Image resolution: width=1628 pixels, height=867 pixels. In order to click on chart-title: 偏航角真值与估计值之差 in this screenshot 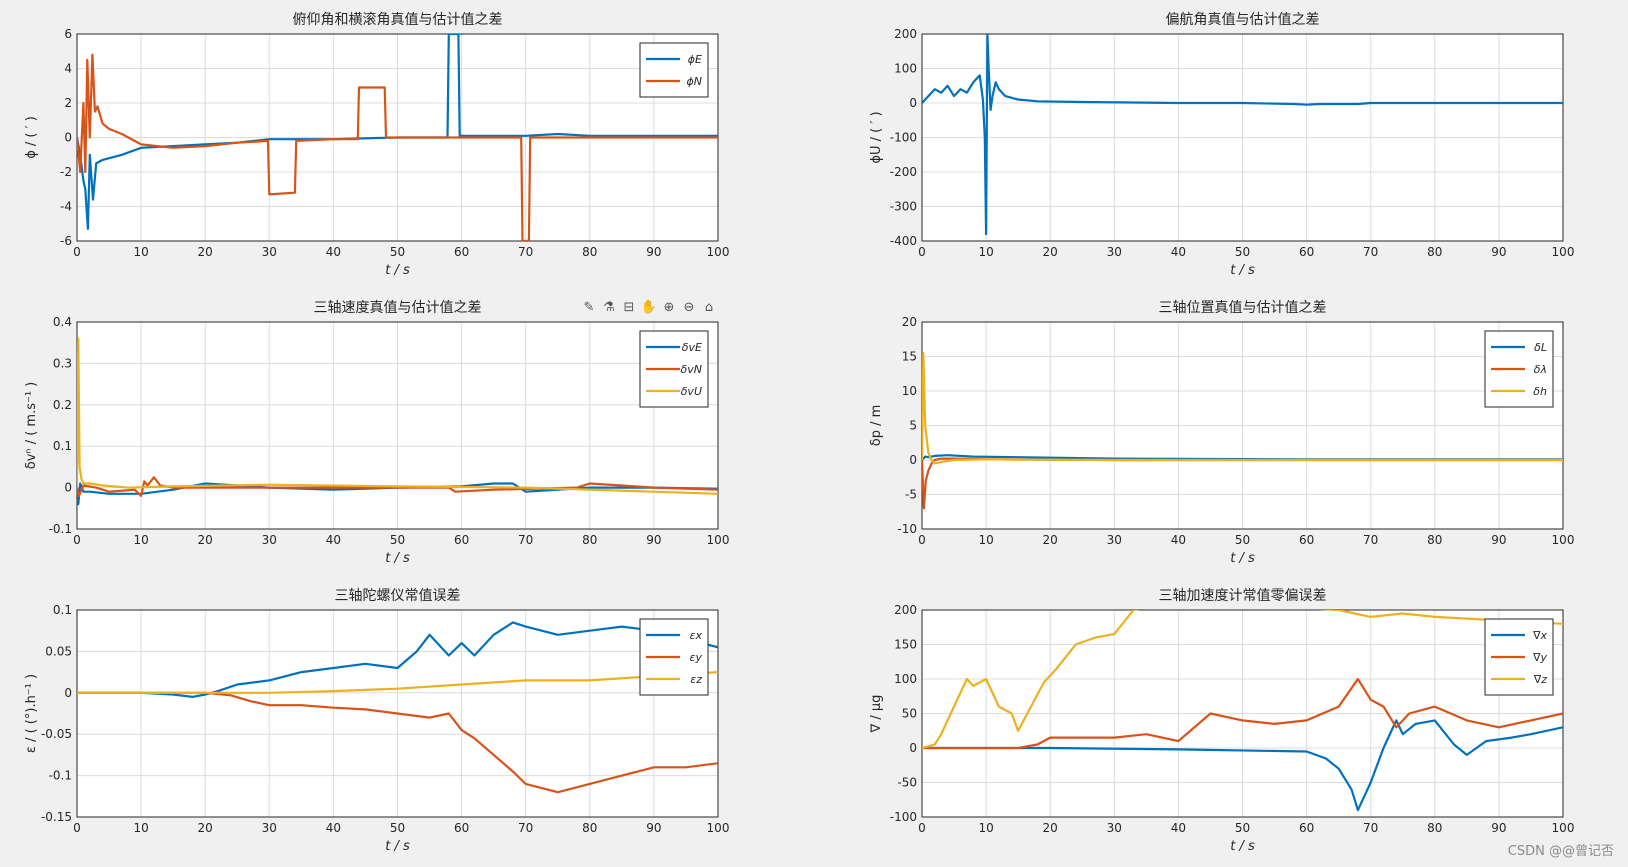, I will do `click(1243, 20)`.